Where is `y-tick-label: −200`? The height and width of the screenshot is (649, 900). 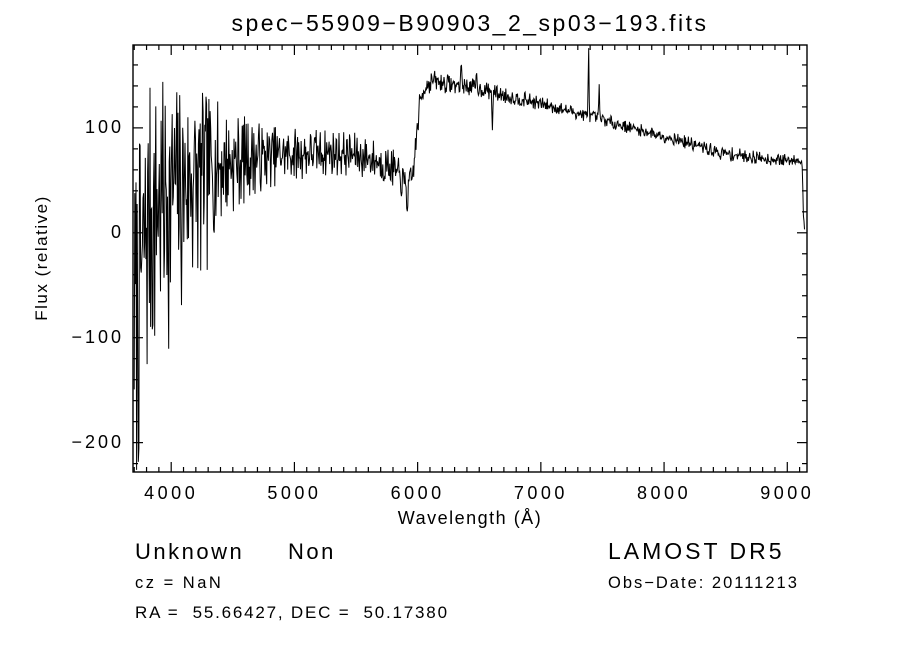
y-tick-label: −200 is located at coordinates (97, 441).